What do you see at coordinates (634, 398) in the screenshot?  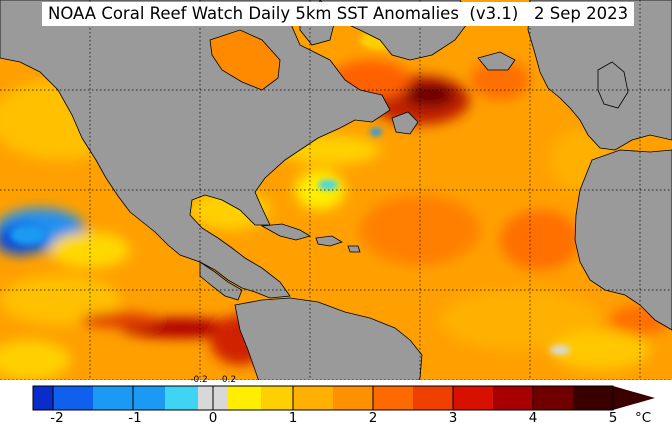 I see `cb-arrow` at bounding box center [634, 398].